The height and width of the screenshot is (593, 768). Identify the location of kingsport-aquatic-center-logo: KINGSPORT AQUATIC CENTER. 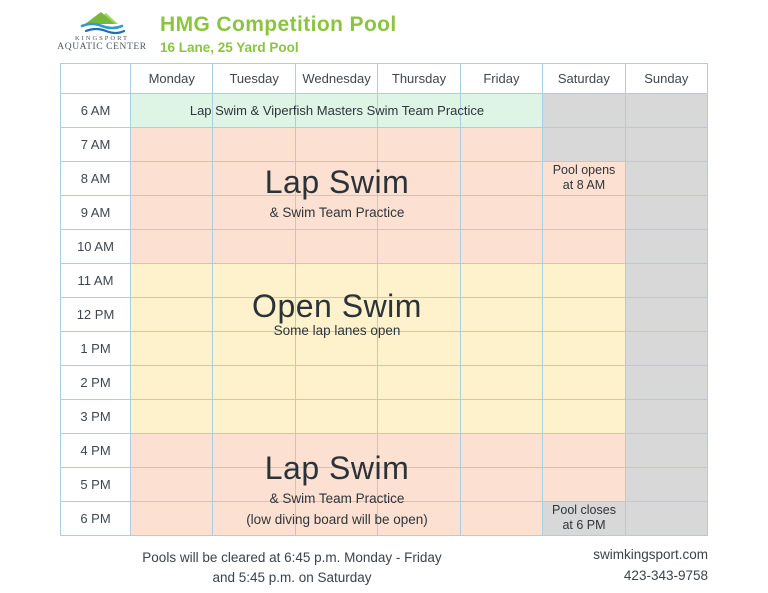
(102, 31).